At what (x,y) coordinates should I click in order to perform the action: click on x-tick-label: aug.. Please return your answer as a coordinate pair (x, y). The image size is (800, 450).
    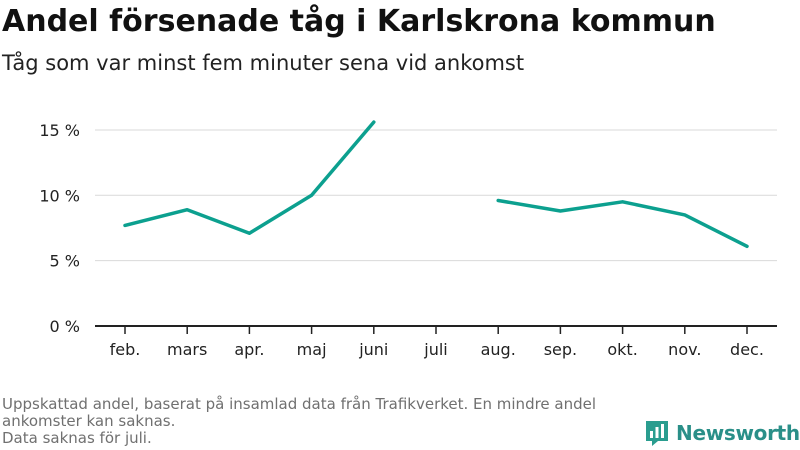
    Looking at the image, I should click on (498, 349).